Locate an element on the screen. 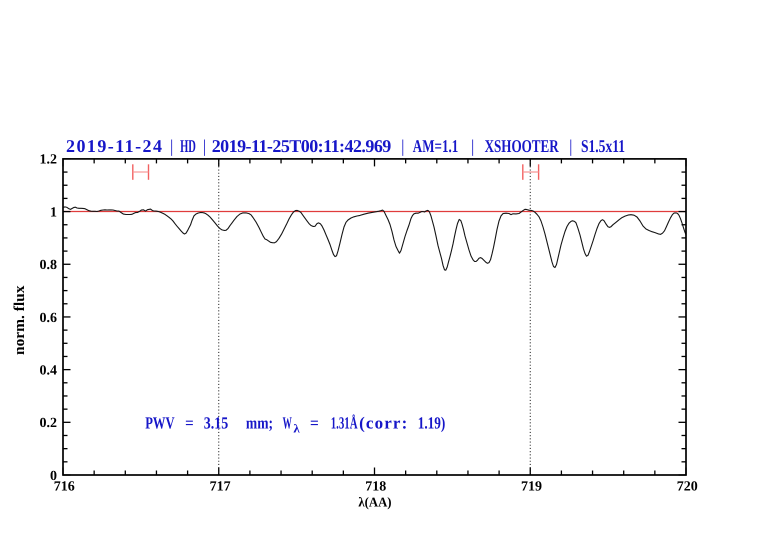 This screenshot has width=782, height=542. svg-text: 717 is located at coordinates (220, 487).